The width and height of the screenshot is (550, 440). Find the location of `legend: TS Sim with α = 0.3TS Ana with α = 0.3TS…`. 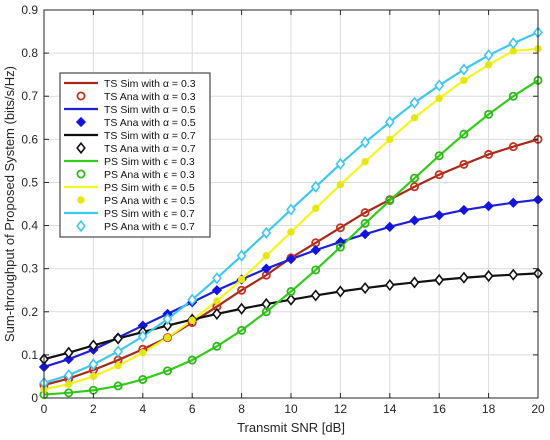

legend: TS Sim with α = 0.3TS Ana with α = 0.3TS… is located at coordinates (135, 155).